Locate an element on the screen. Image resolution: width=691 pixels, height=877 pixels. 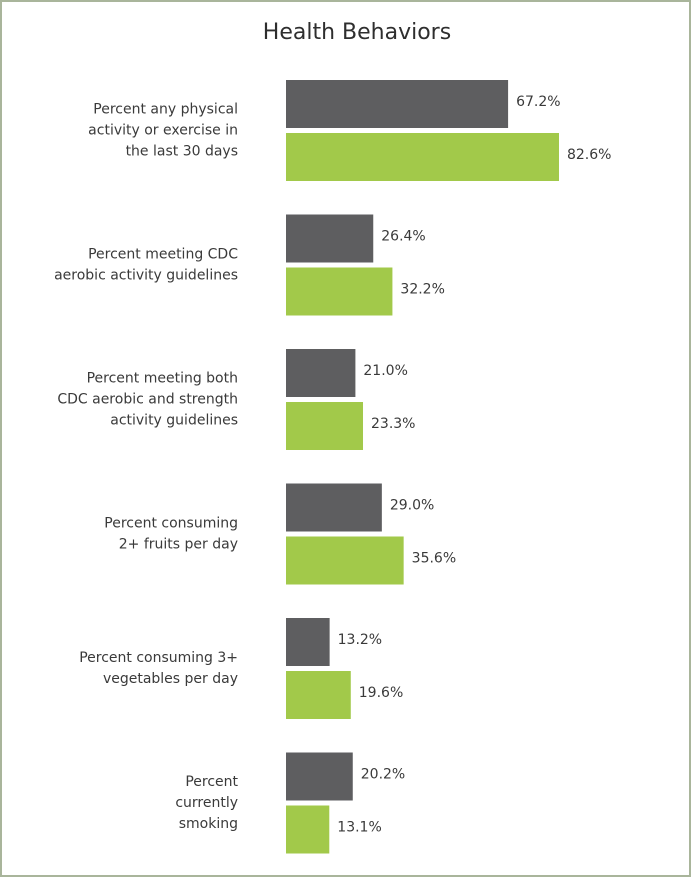
category-label: activity or exercise in is located at coordinates (163, 131).